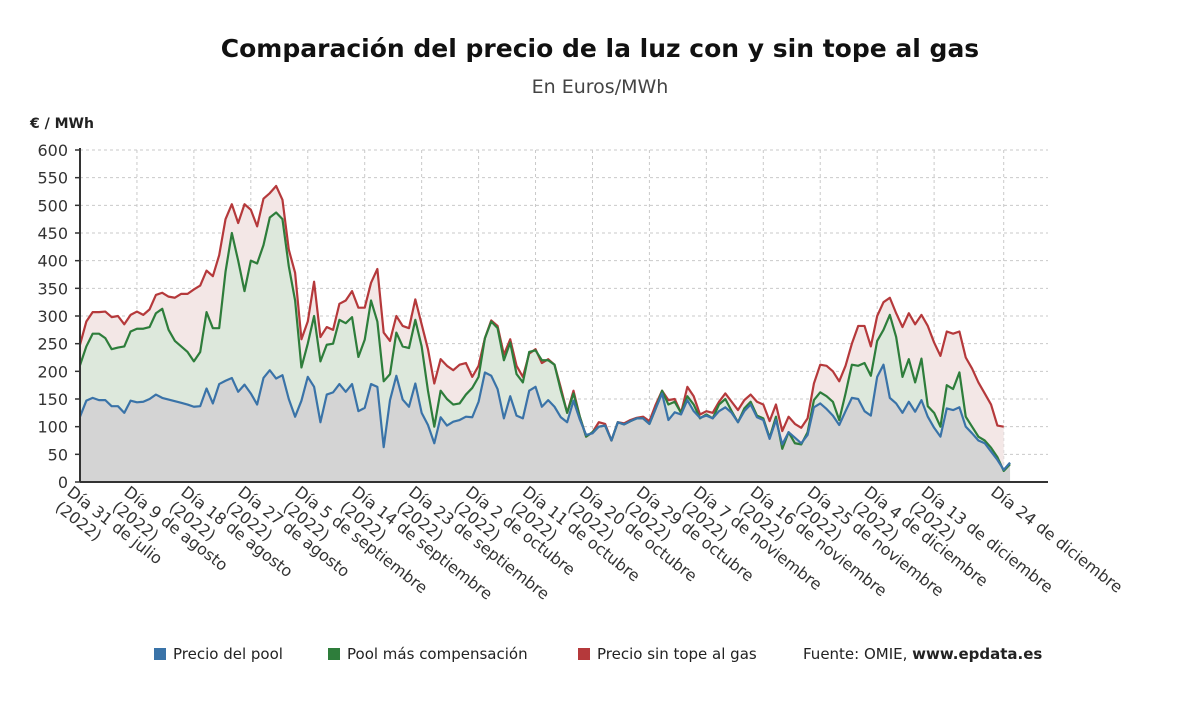  What do you see at coordinates (58, 454) in the screenshot?
I see `y-tick-label: 50` at bounding box center [58, 454].